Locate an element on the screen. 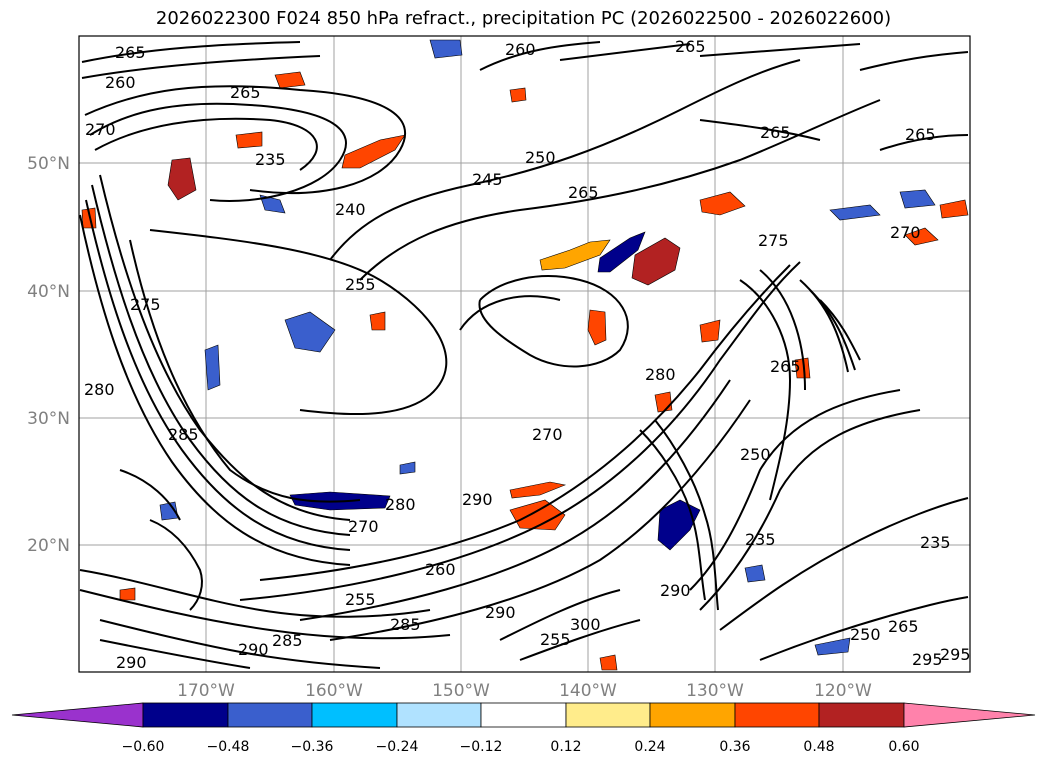 The width and height of the screenshot is (1047, 765). colorbar-extend-min is located at coordinates (77, 715).